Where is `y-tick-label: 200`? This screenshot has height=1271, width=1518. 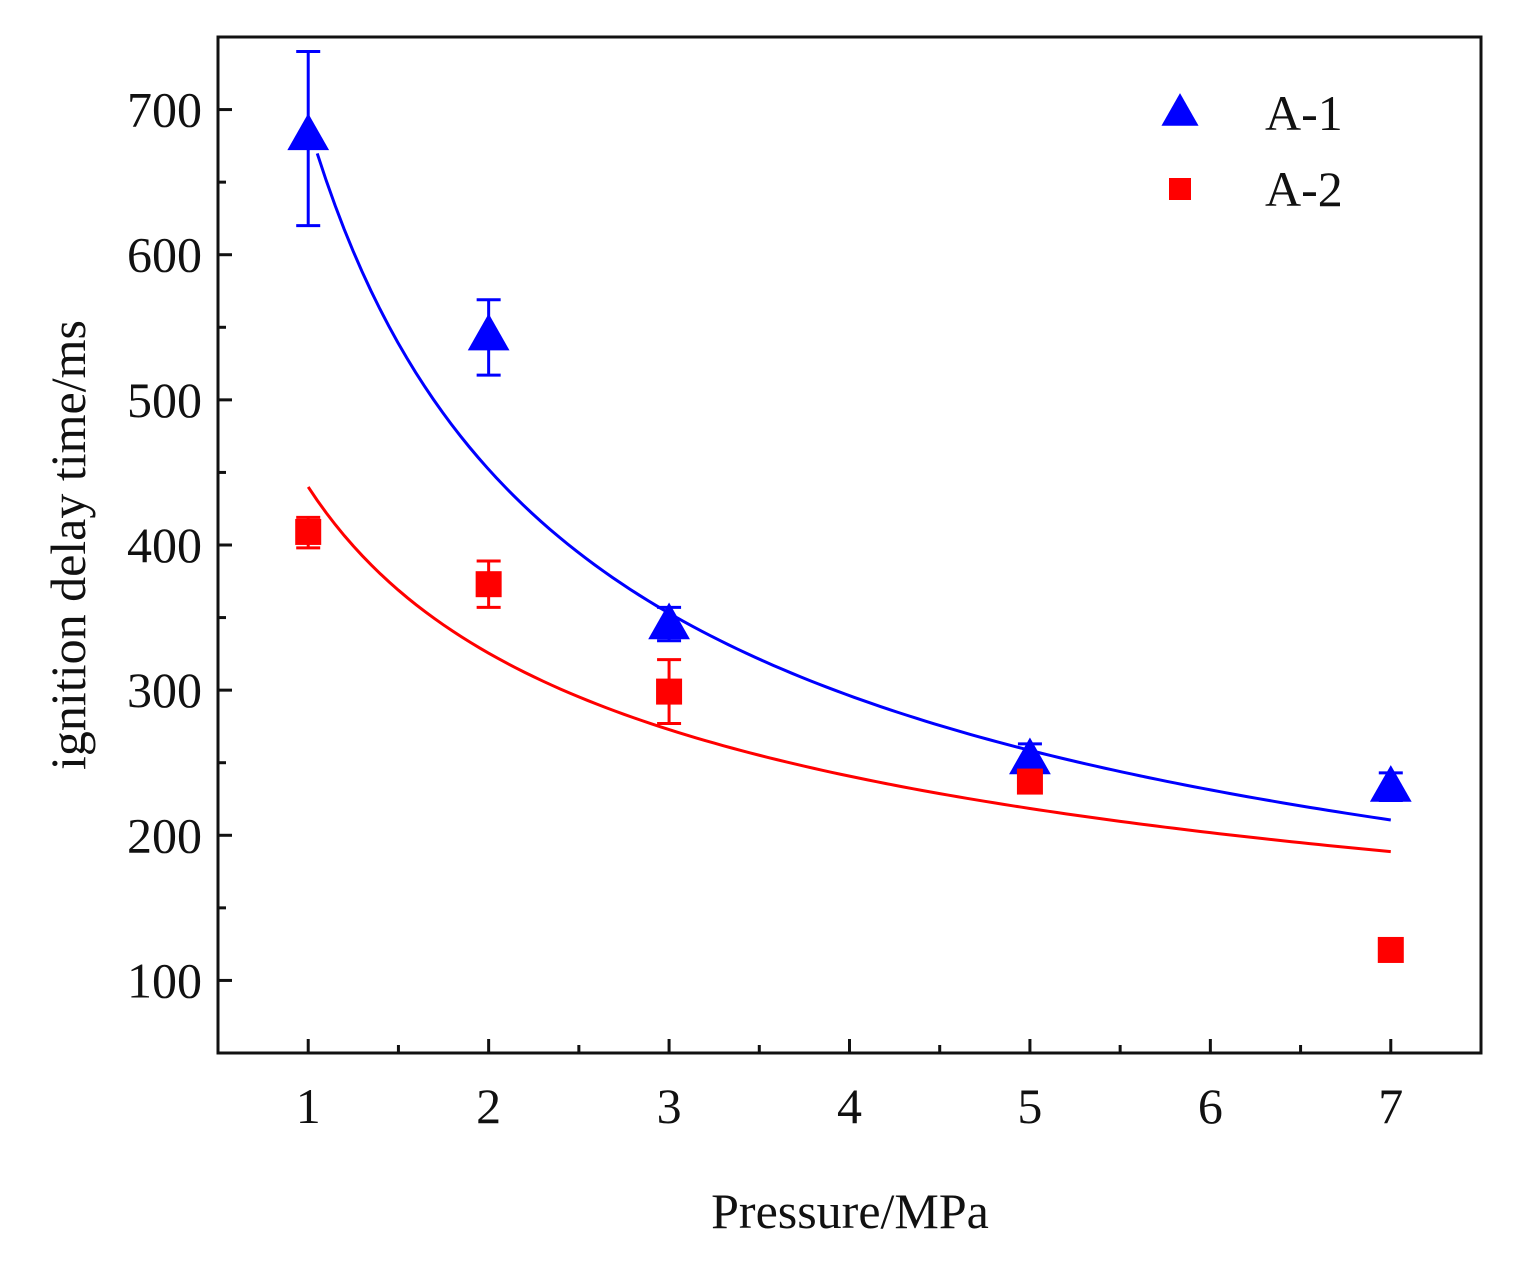
y-tick-label: 200 is located at coordinates (164, 835).